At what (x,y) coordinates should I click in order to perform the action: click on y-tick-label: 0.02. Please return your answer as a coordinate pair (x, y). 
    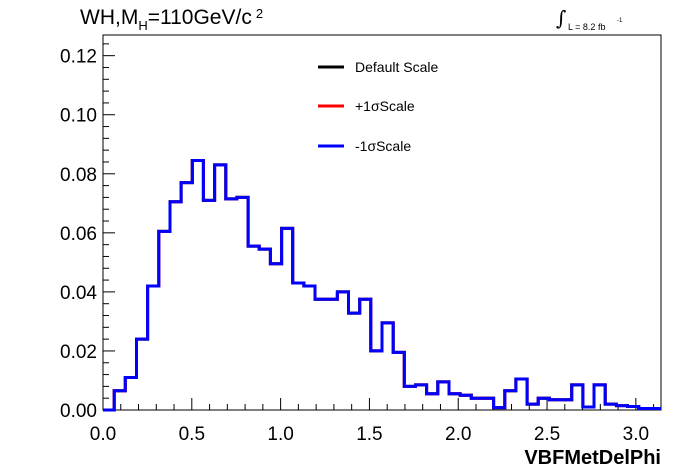
    Looking at the image, I should click on (78, 352).